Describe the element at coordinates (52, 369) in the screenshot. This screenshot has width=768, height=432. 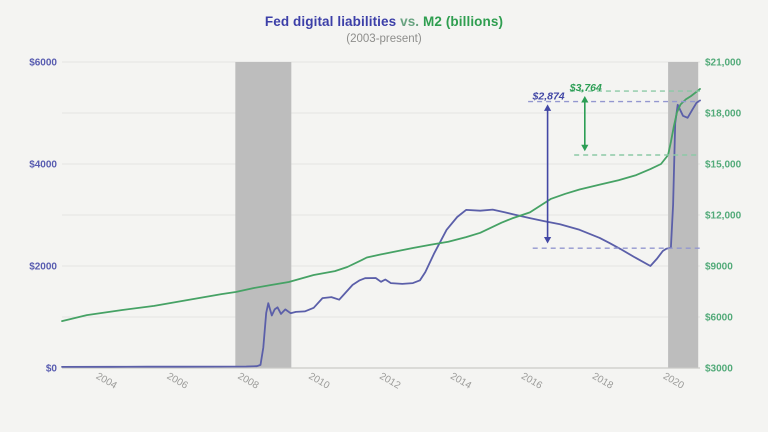
I see `left-axis-tick: $0` at that location.